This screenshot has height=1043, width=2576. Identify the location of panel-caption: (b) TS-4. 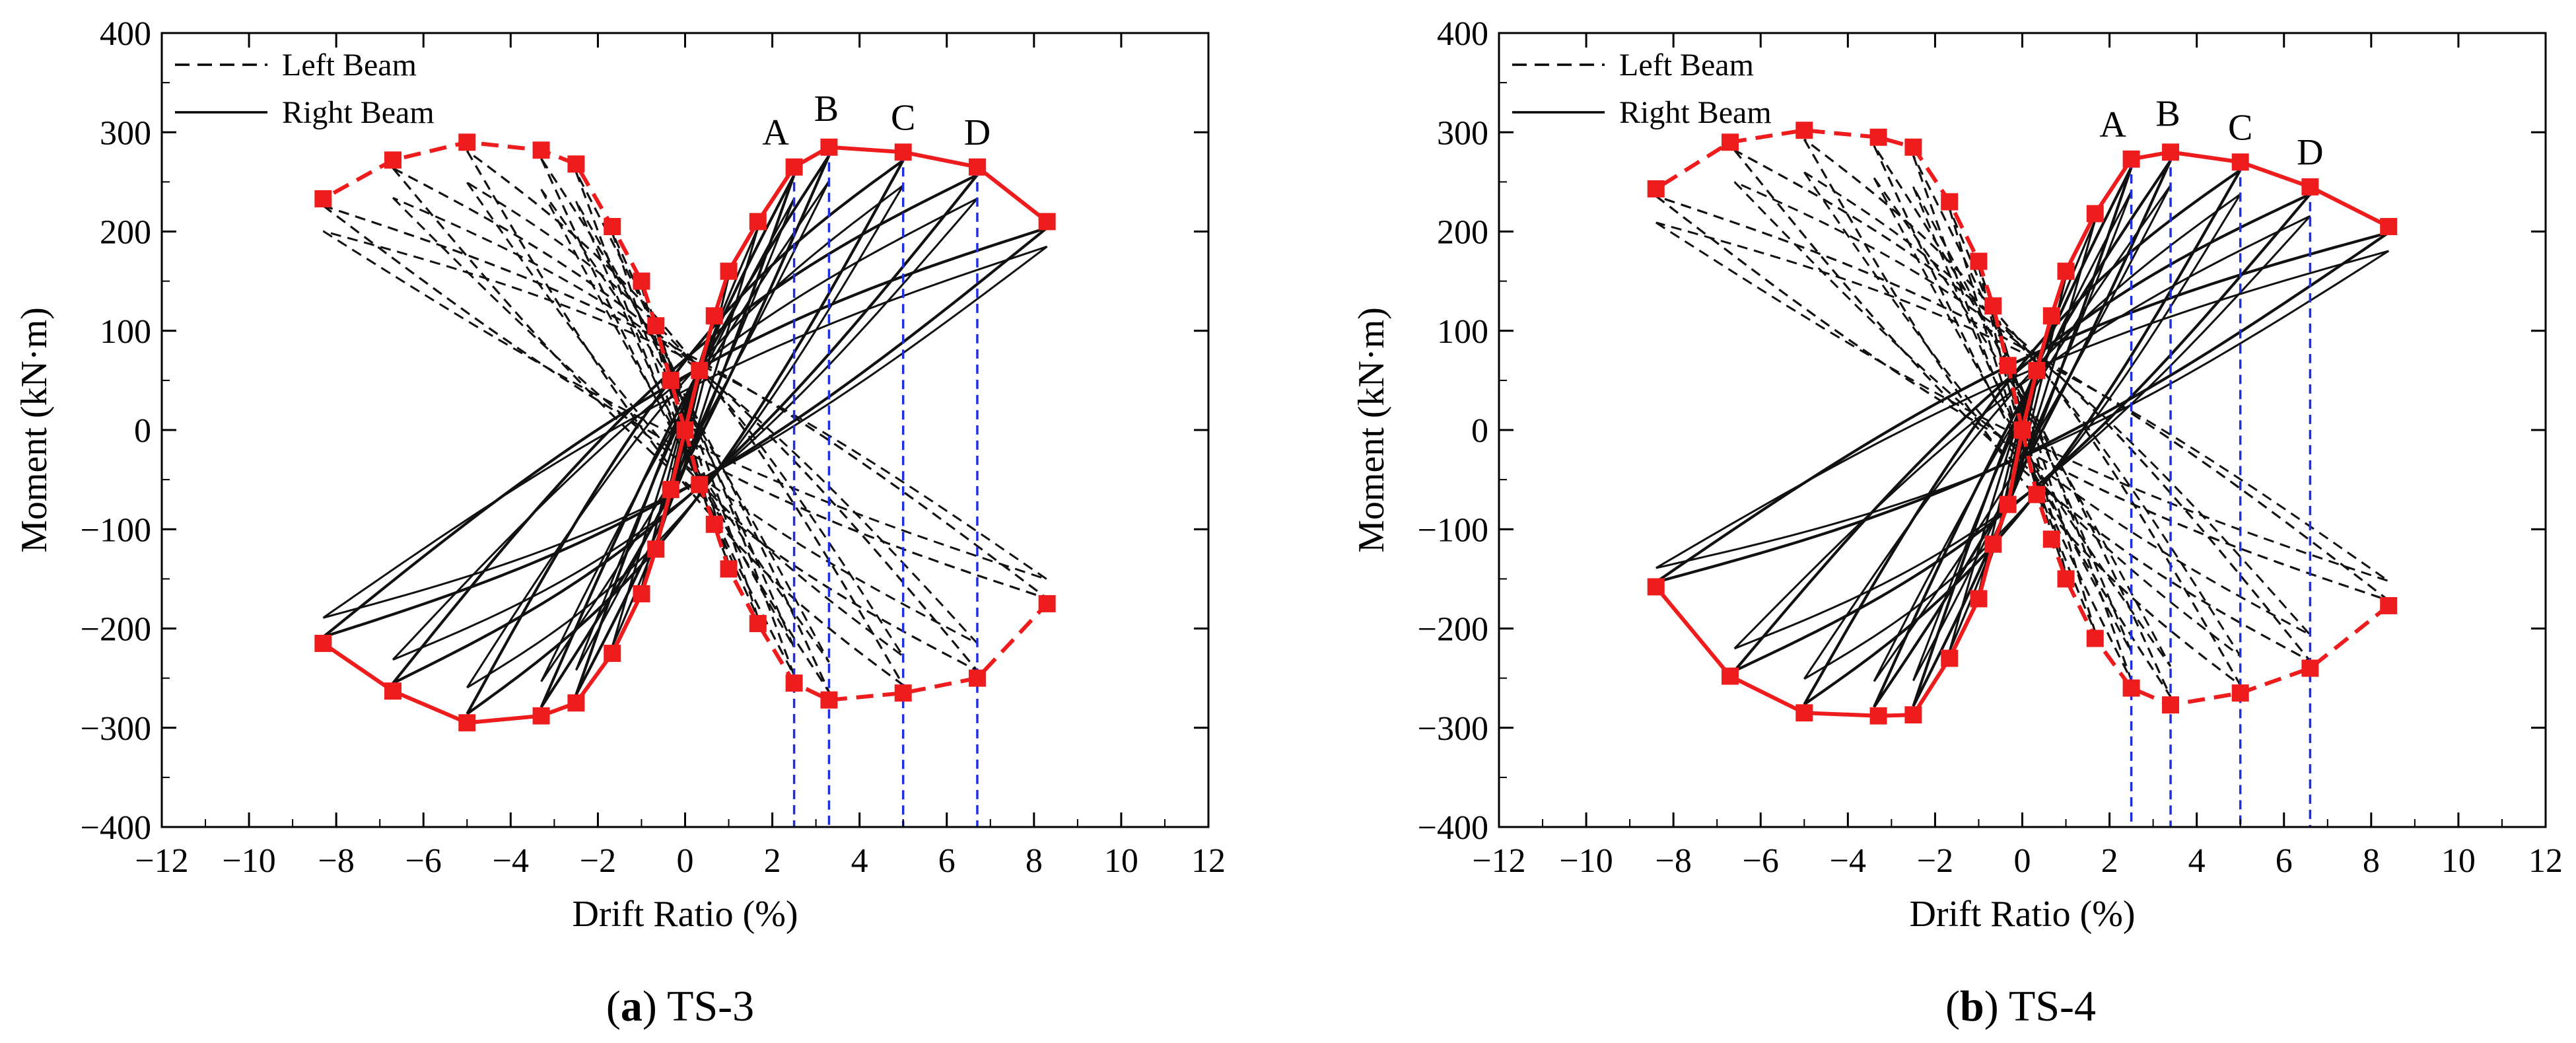
(2021, 1006).